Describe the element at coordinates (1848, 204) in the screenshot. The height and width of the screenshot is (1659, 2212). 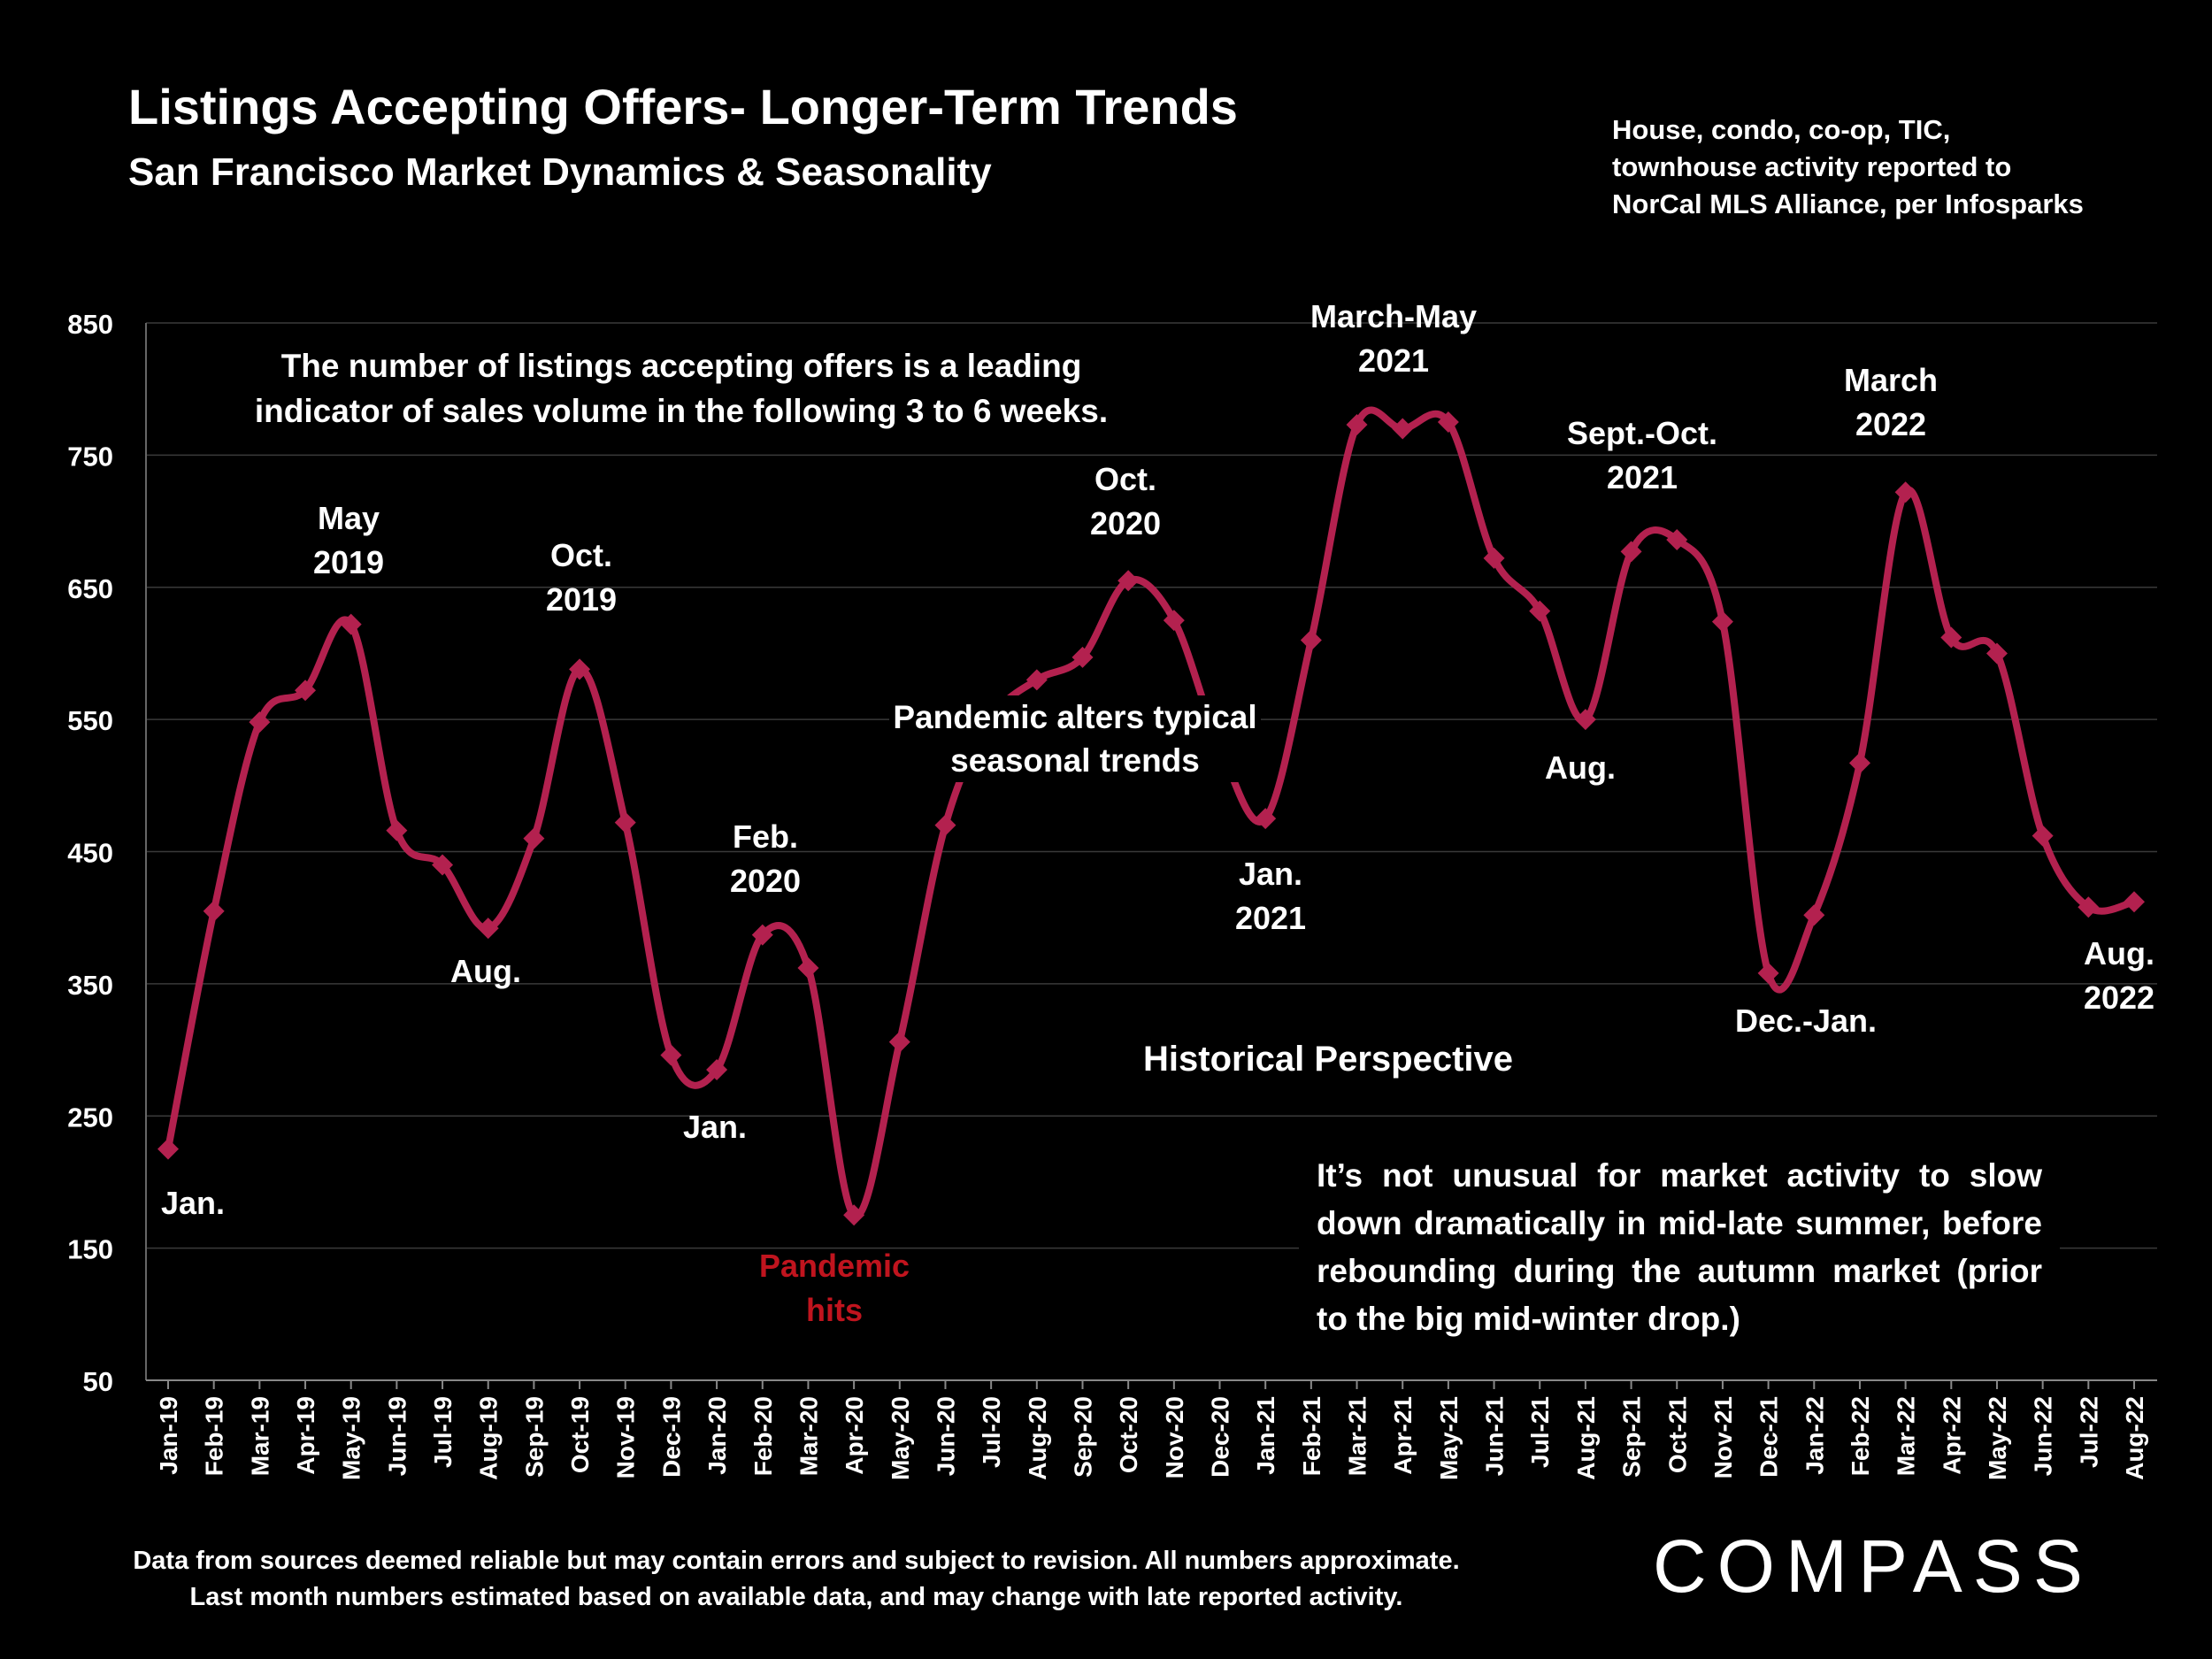
I see `source-line: NorCal MLS Alliance, per Infosparks` at that location.